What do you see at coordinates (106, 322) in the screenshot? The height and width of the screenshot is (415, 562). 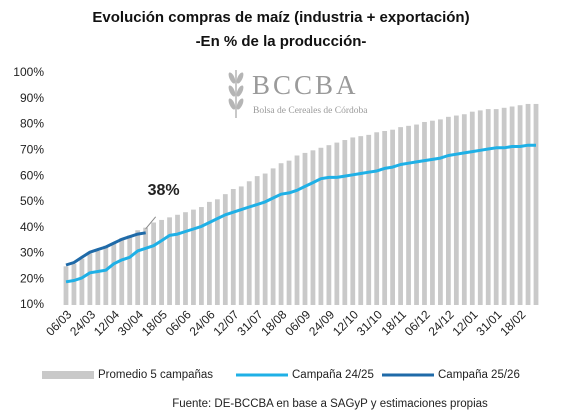 I see `x-tick-label: 12/04` at bounding box center [106, 322].